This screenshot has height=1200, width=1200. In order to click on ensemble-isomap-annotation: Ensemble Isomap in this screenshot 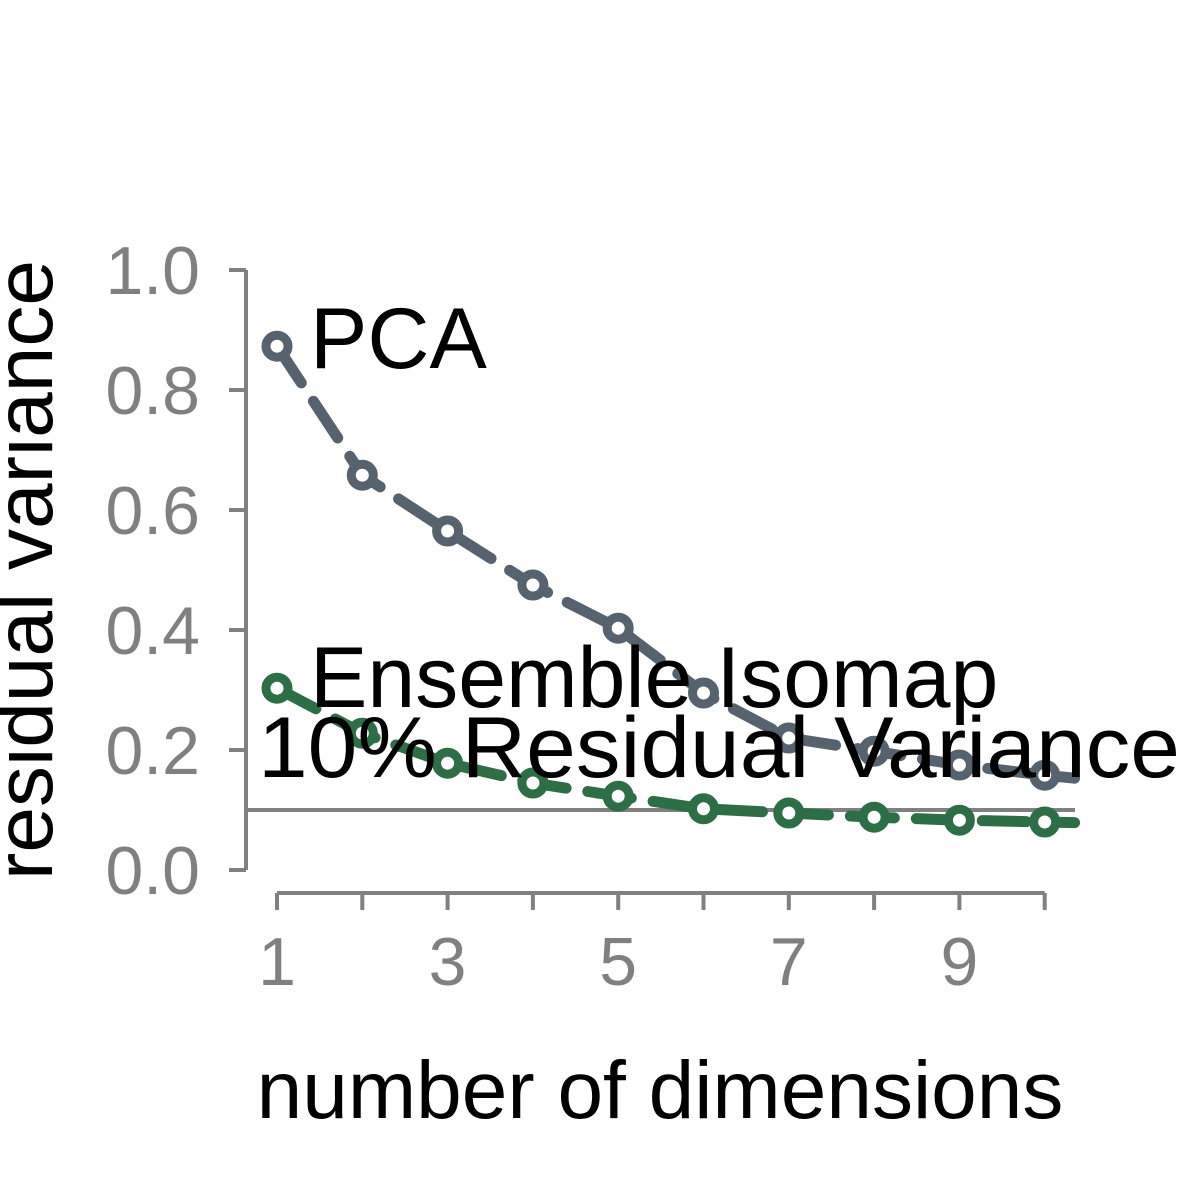, I will do `click(654, 678)`.